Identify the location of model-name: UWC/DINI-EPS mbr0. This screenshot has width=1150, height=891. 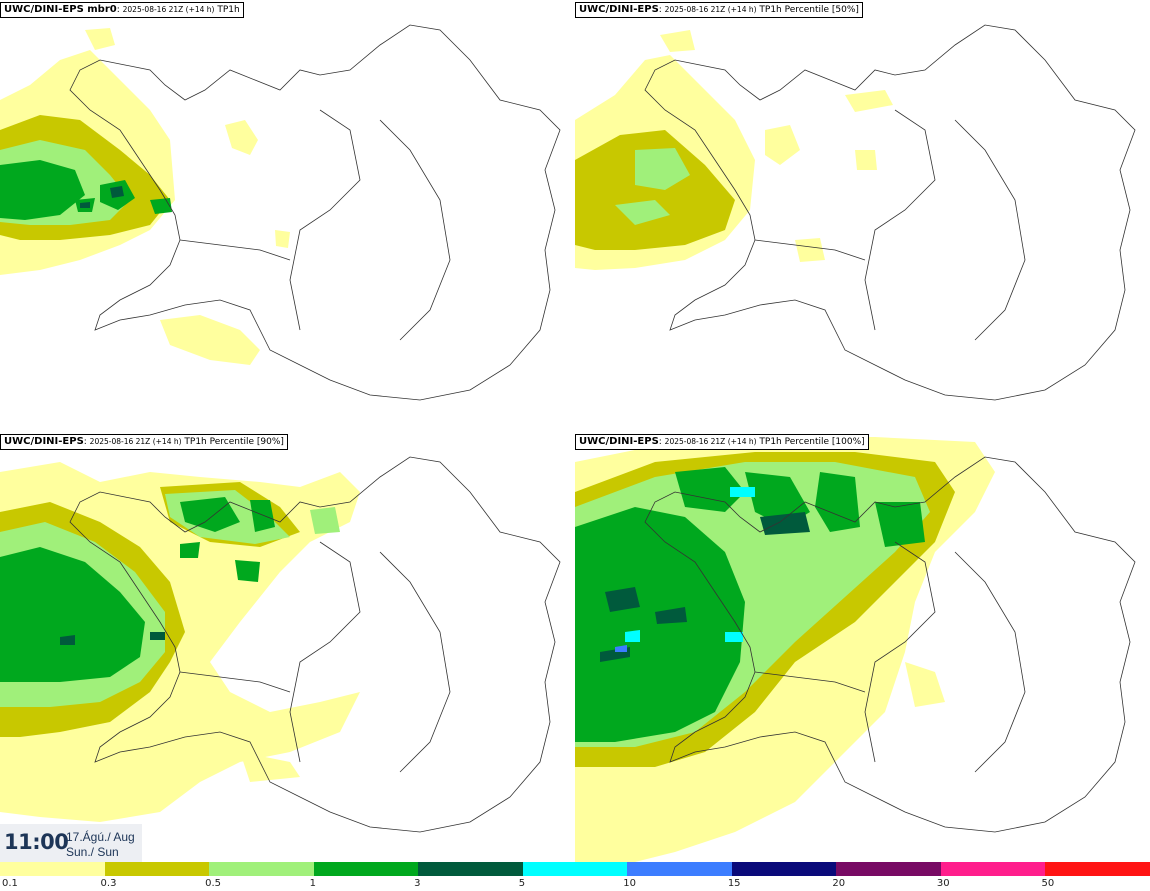
(60, 9).